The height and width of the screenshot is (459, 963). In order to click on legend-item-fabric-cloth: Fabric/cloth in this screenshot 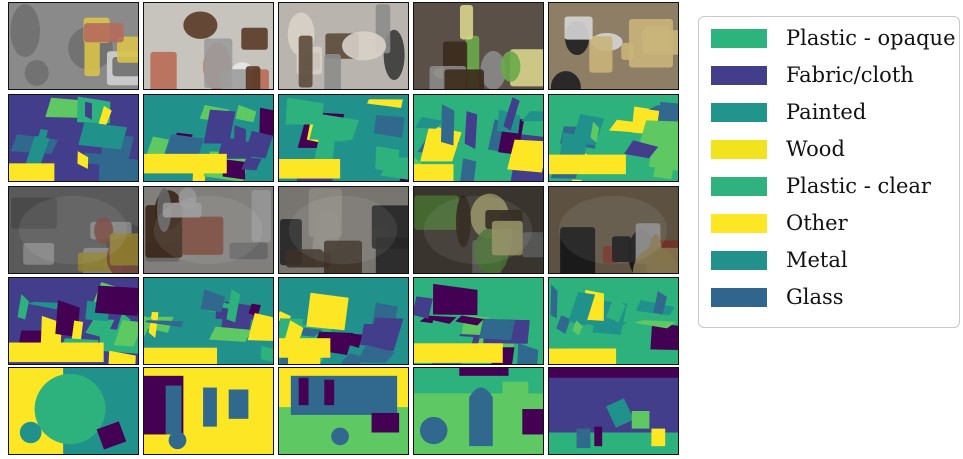, I will do `click(812, 75)`.